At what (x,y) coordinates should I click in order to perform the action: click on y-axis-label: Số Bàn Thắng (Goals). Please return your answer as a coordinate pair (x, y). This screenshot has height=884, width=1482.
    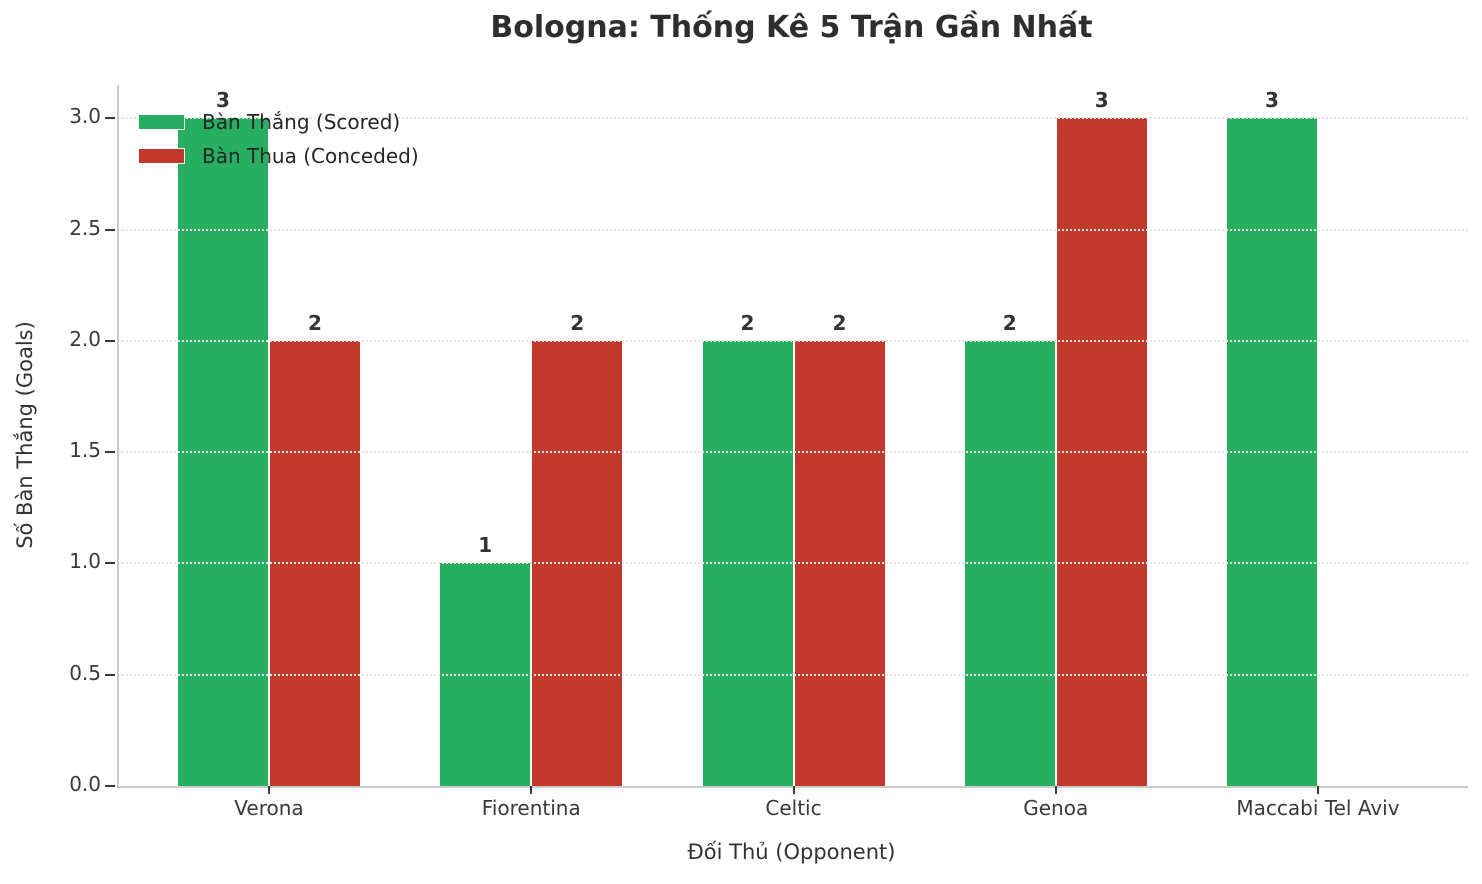
    Looking at the image, I should click on (25, 435).